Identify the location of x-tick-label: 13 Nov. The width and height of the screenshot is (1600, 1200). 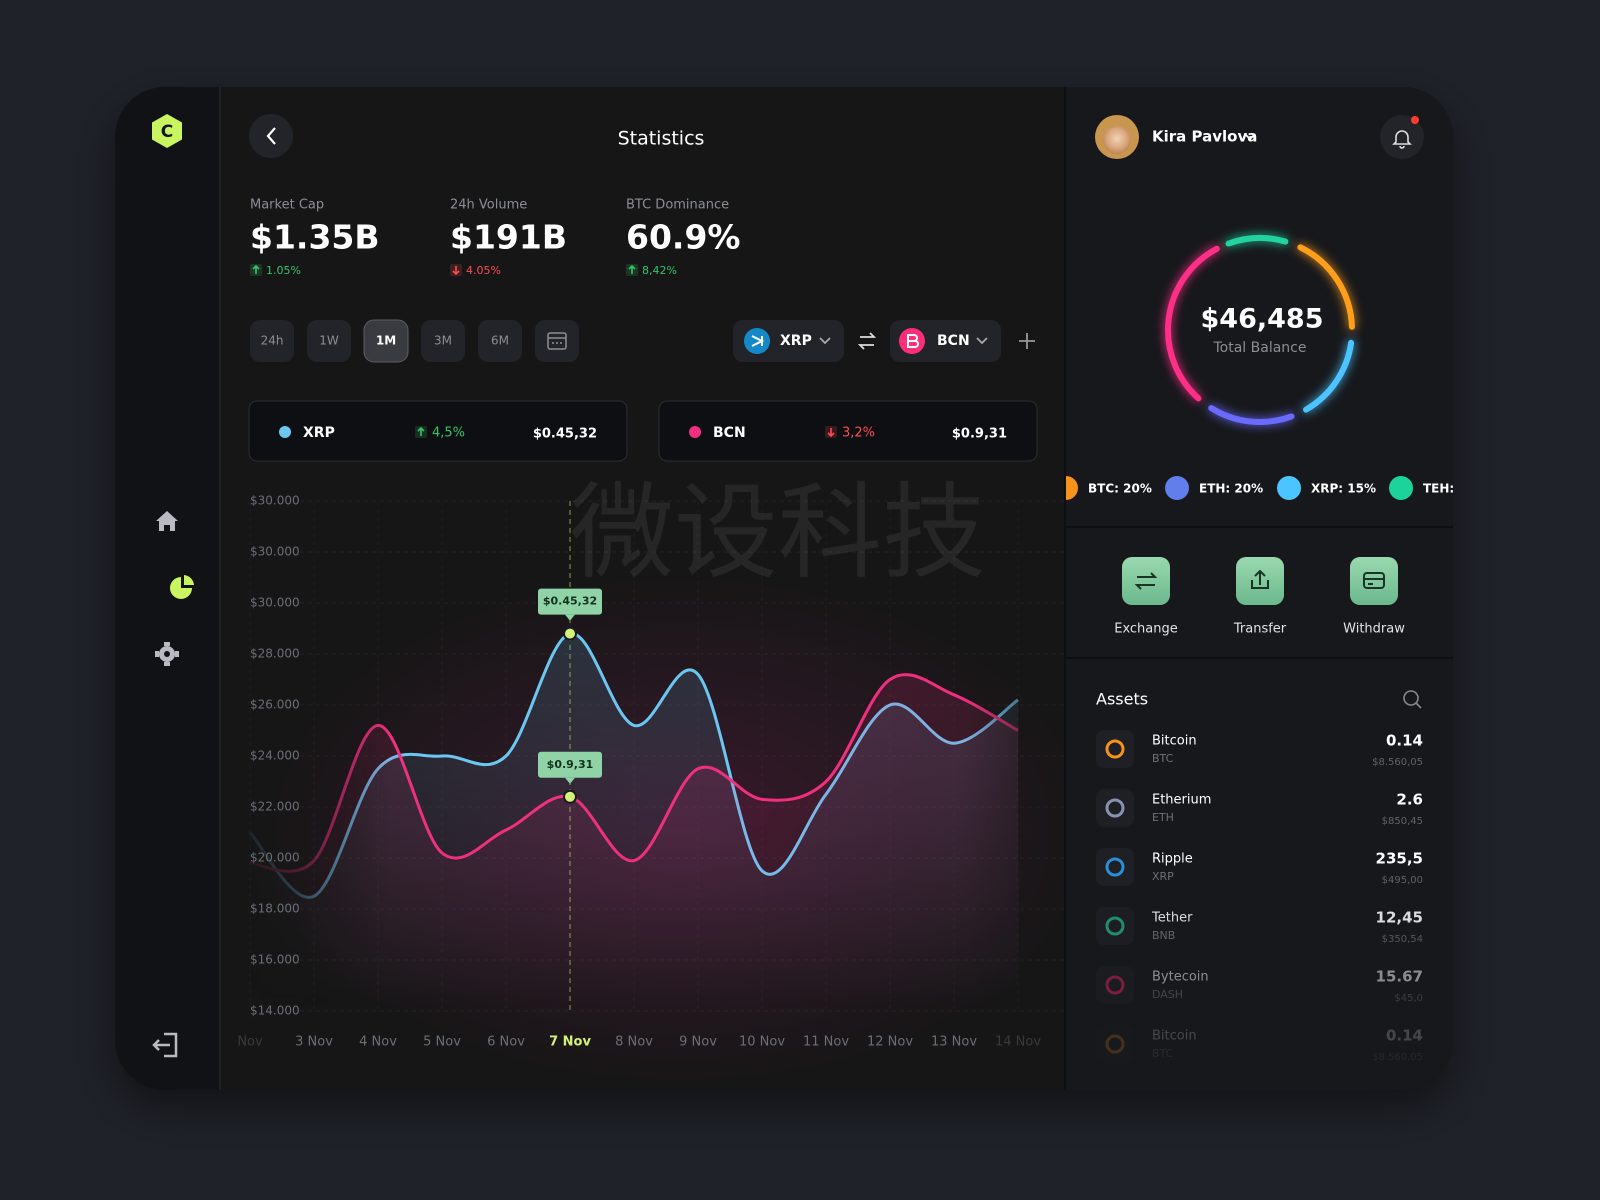
(954, 1042).